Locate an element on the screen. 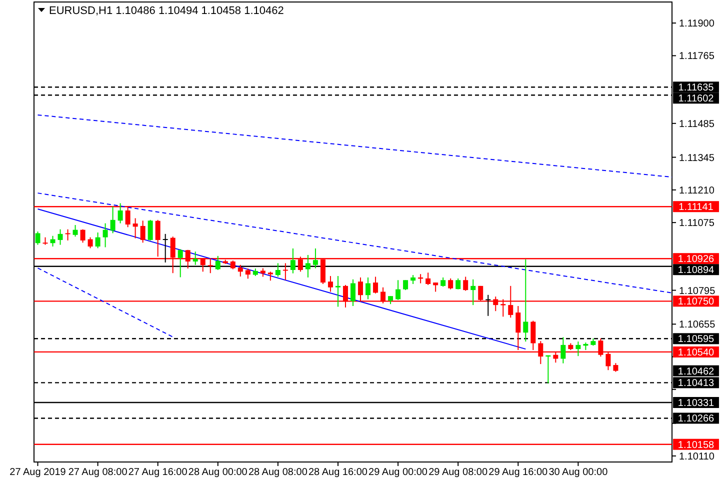  ref-line-label: 1.11602 is located at coordinates (696, 99).